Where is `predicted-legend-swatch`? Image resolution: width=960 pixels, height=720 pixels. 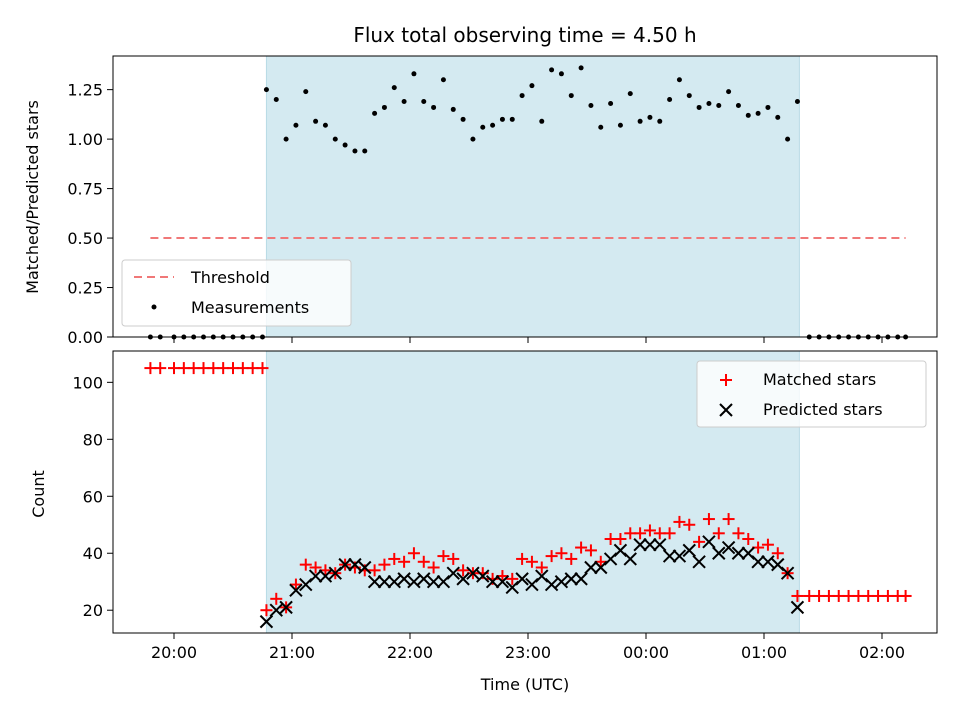
predicted-legend-swatch is located at coordinates (726, 410).